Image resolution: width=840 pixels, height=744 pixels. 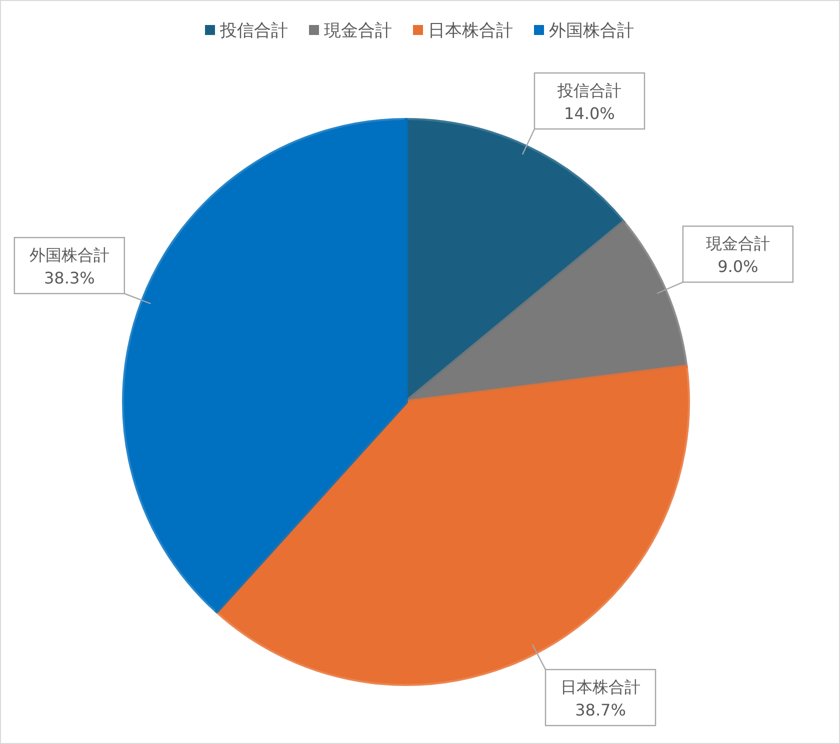 What do you see at coordinates (69, 278) in the screenshot?
I see `data-label: 38.3%` at bounding box center [69, 278].